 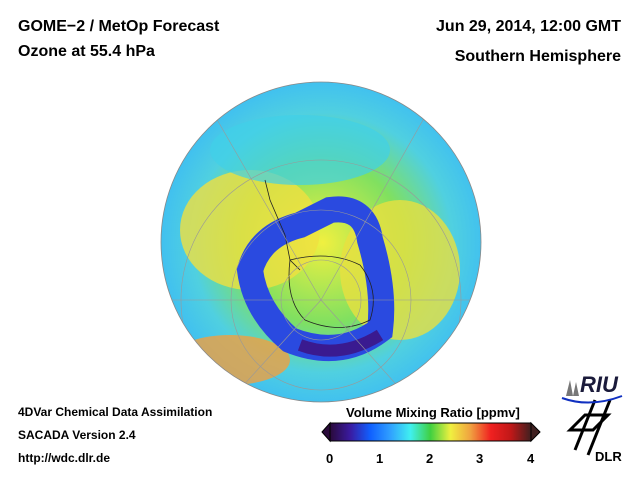 I want to click on riu-logo-text: RIU, so click(x=599, y=384).